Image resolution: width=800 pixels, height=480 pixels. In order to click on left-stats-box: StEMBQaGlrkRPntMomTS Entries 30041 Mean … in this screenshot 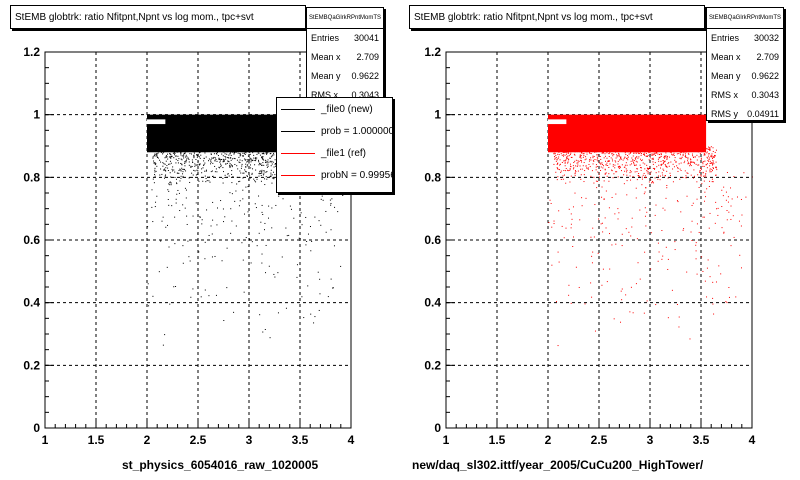, I will do `click(345, 55)`.